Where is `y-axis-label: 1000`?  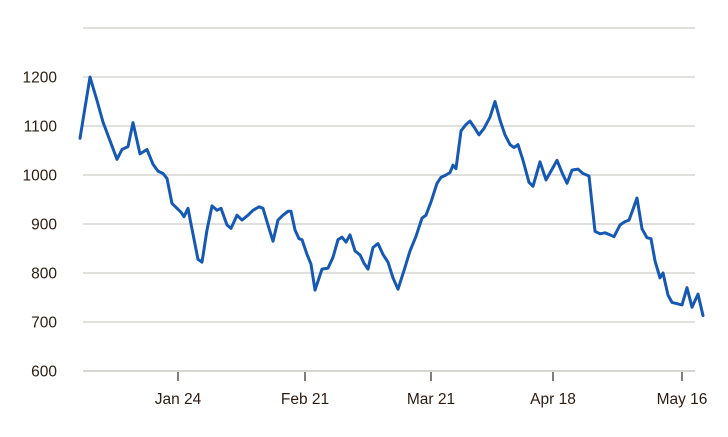
y-axis-label: 1000 is located at coordinates (40, 176).